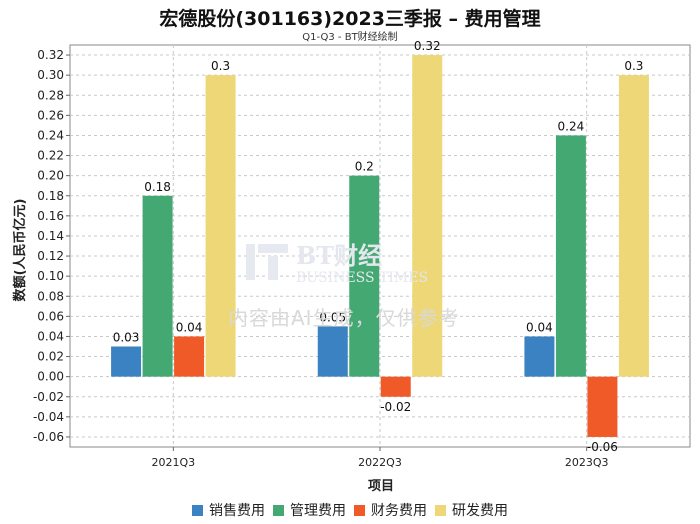  What do you see at coordinates (237, 511) in the screenshot?
I see `legend-label: 销售费用` at bounding box center [237, 511].